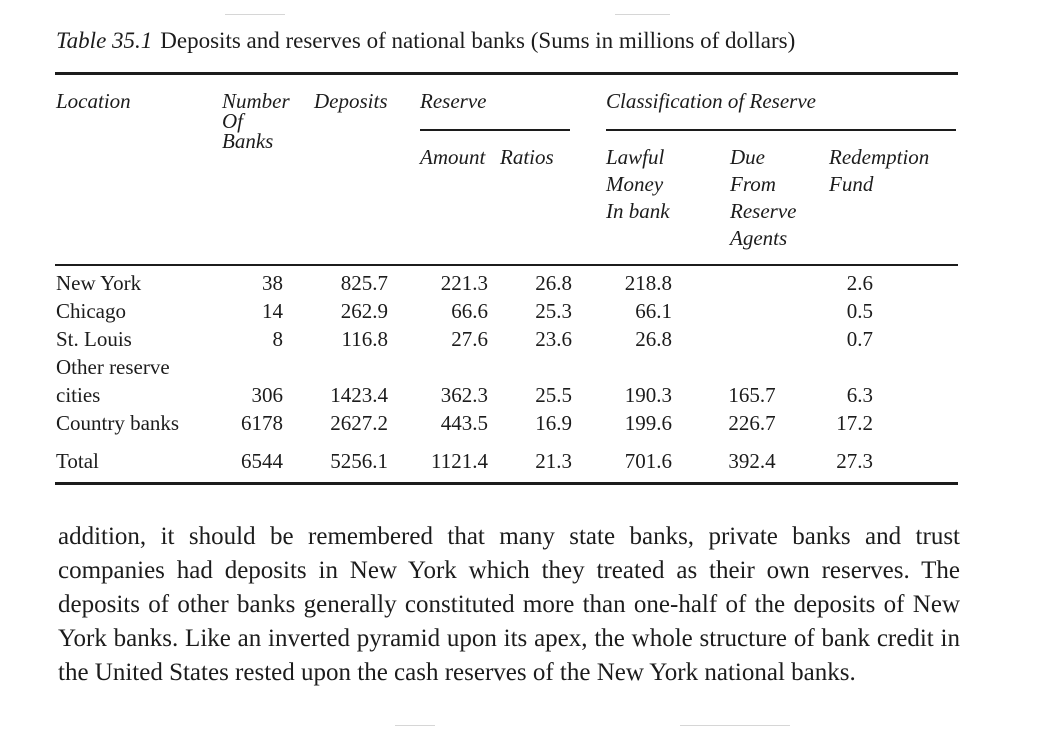 The height and width of the screenshot is (738, 1057). I want to click on cell-amount: 66.6, so click(469, 311).